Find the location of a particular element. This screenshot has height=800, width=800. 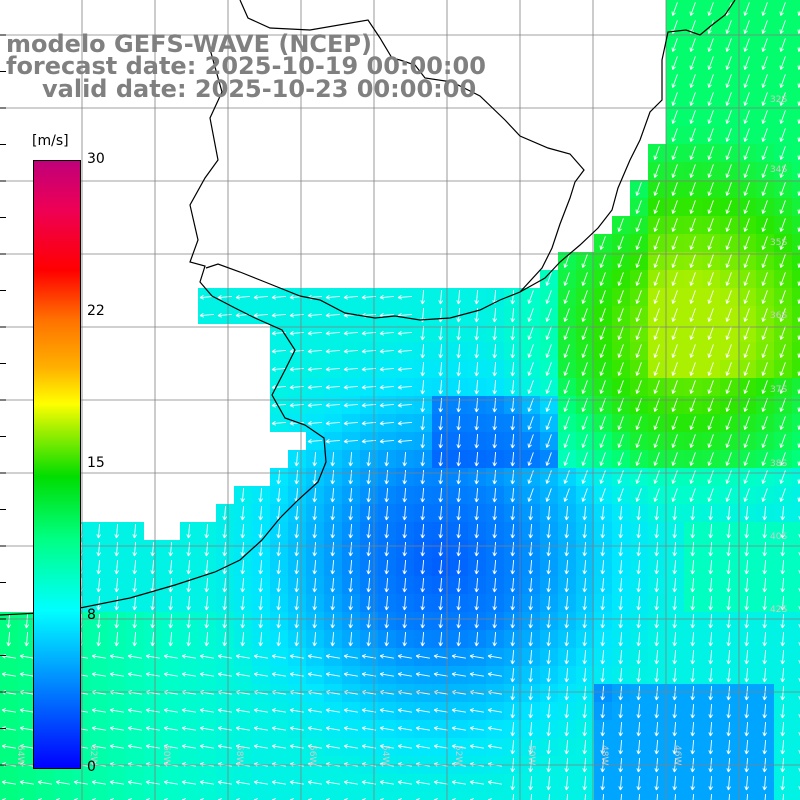

lat-label: 34S is located at coordinates (778, 170).